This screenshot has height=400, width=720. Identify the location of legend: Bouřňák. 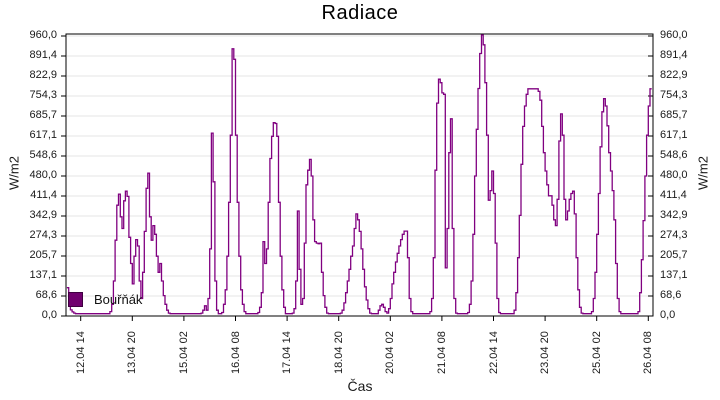
(105, 299).